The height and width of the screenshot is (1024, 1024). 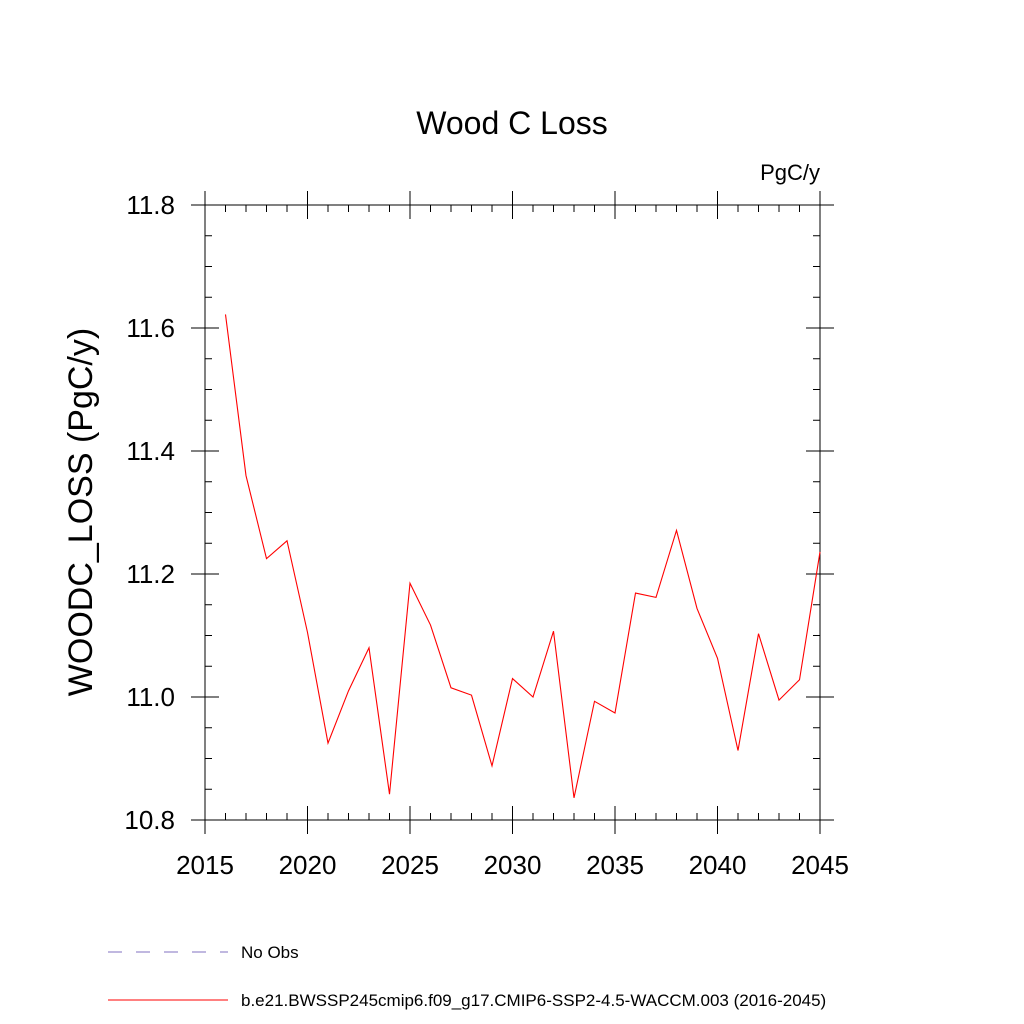 I want to click on y-tick-label: 11.2, so click(x=150, y=574).